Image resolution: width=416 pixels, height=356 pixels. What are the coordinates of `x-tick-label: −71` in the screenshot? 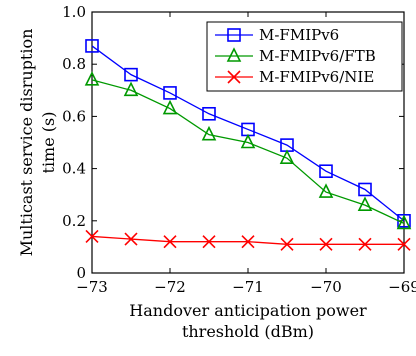 It's located at (248, 287).